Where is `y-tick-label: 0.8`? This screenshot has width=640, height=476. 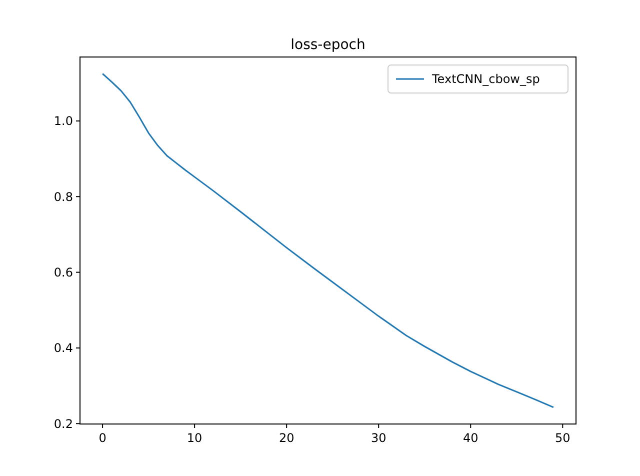 y-tick-label: 0.8 is located at coordinates (63, 197).